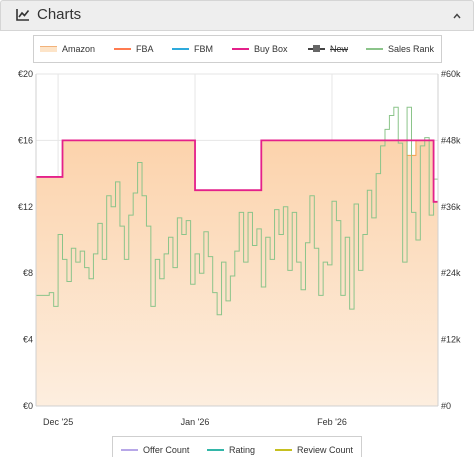 The height and width of the screenshot is (457, 474). What do you see at coordinates (59, 14) in the screenshot?
I see `panel-title: Charts` at bounding box center [59, 14].